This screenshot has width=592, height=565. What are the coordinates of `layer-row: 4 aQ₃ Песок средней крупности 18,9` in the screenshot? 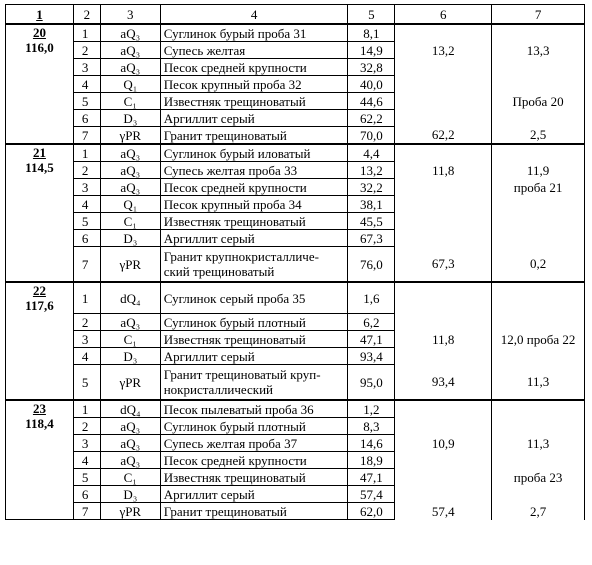 It's located at (295, 460).